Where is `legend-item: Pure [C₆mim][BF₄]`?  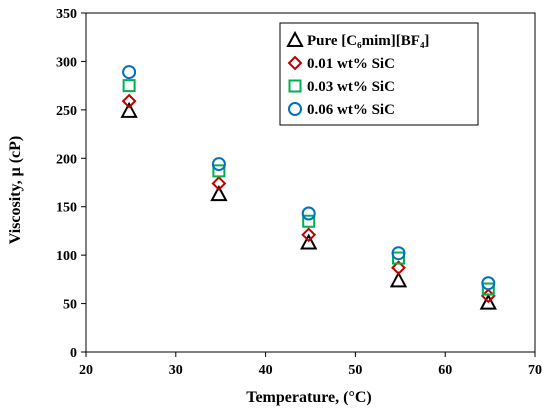
legend-item: Pure [C₆mim][BF₄] is located at coordinates (357, 39).